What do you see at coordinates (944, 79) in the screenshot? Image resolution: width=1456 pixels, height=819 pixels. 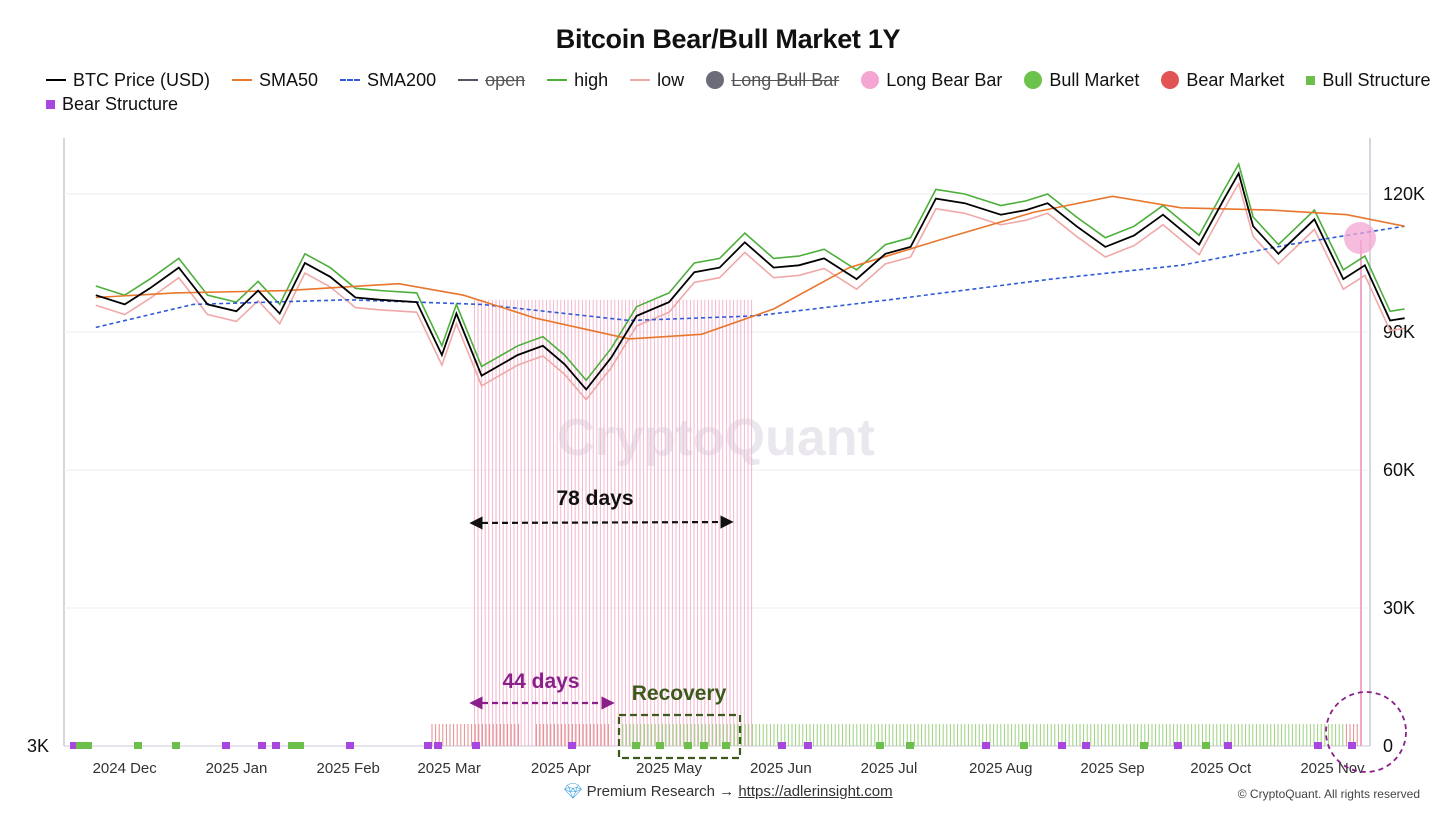 I see `legend-label: Long Bear Bar` at bounding box center [944, 79].